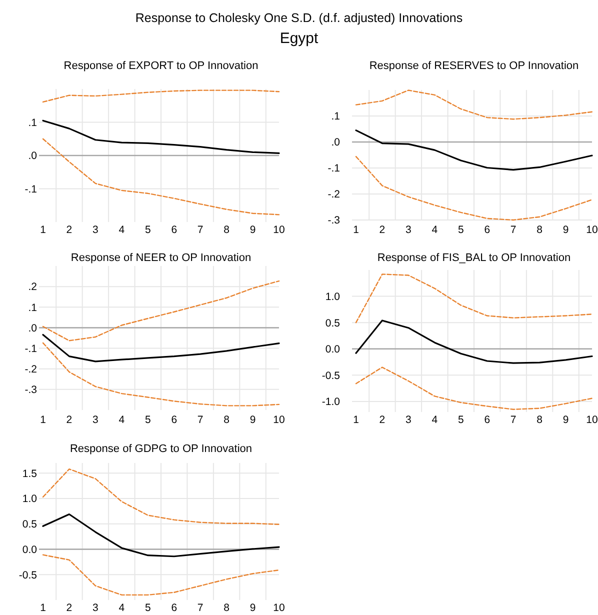  Describe the element at coordinates (161, 66) in the screenshot. I see `chart-title: Response of EXPORT to OP Innovation` at that location.